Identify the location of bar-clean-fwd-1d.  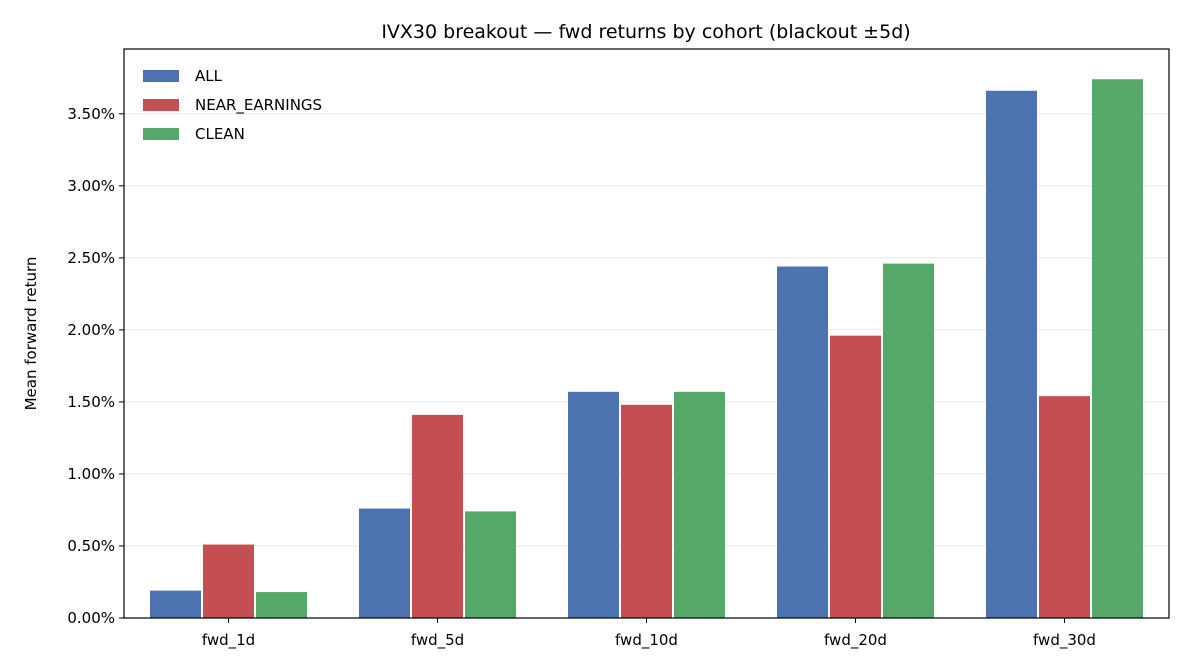
(281, 605).